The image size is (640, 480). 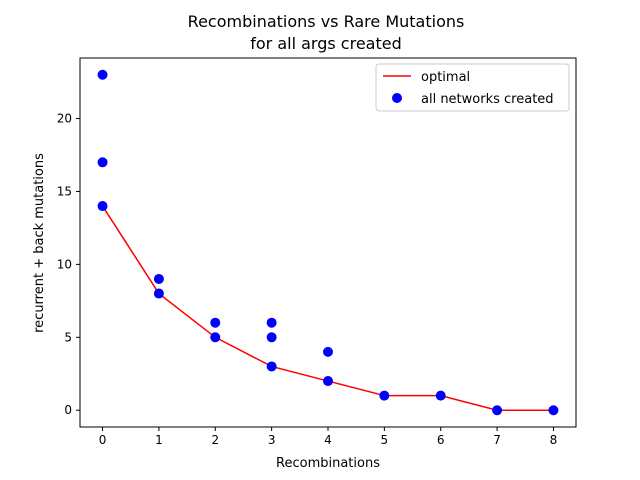 What do you see at coordinates (68, 410) in the screenshot?
I see `y-tick-label: 0` at bounding box center [68, 410].